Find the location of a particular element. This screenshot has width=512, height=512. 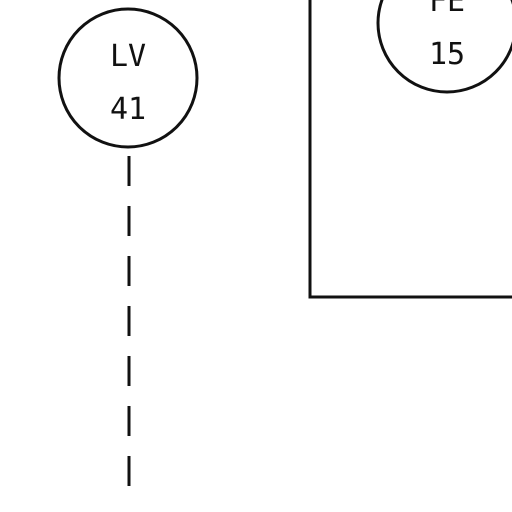

instrument-number: 41 is located at coordinates (128, 109).